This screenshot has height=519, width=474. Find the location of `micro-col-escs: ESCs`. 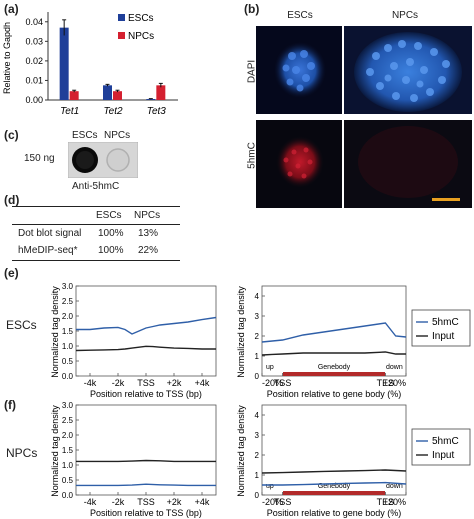

micro-col-escs: ESCs is located at coordinates (300, 15).